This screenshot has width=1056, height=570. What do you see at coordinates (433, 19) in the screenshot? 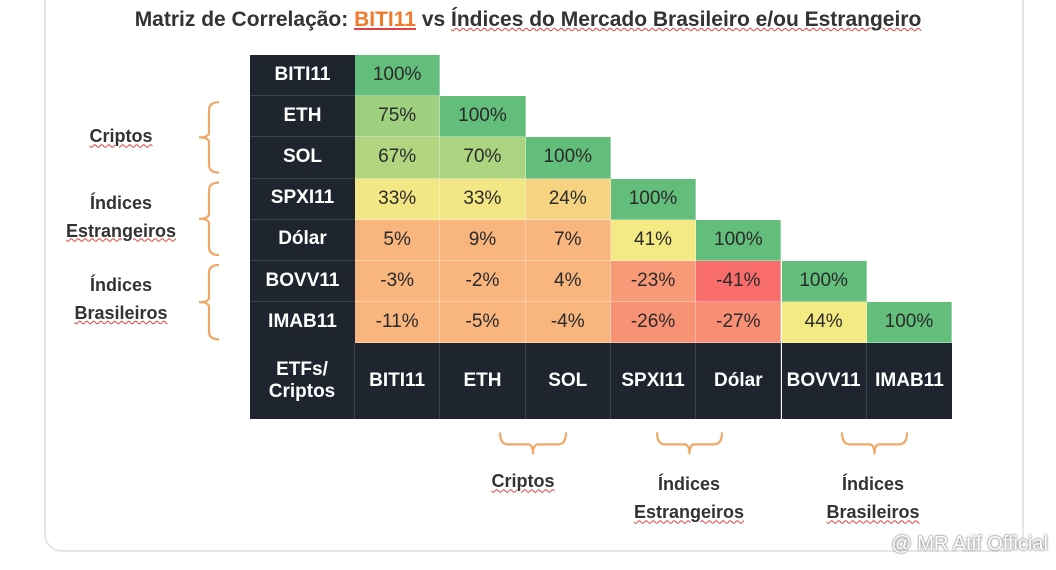
I see `title-middle: vs` at bounding box center [433, 19].